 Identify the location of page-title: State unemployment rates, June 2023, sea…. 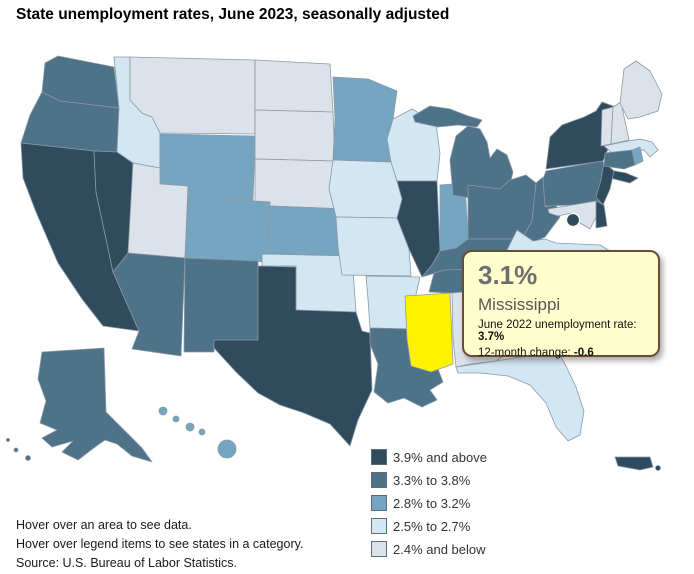
(233, 14).